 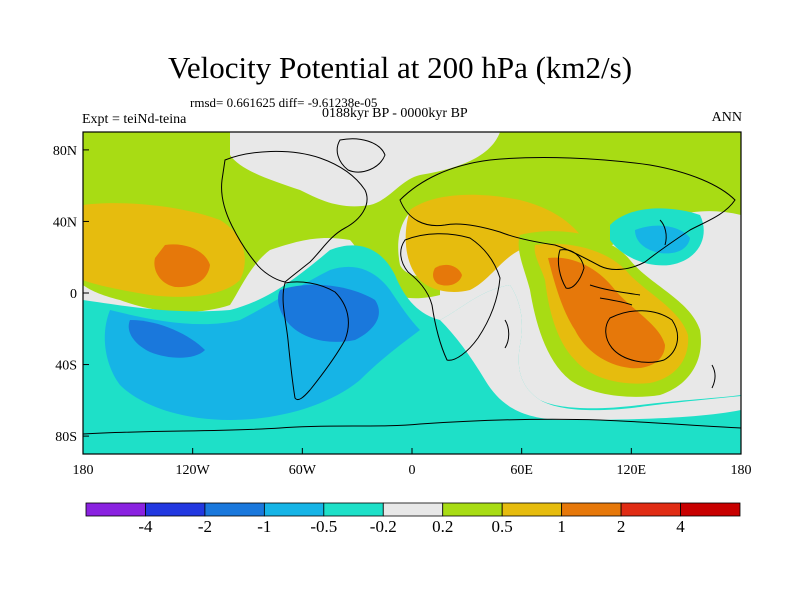 I want to click on contour-band-neg-1-samerica, so click(x=328, y=313).